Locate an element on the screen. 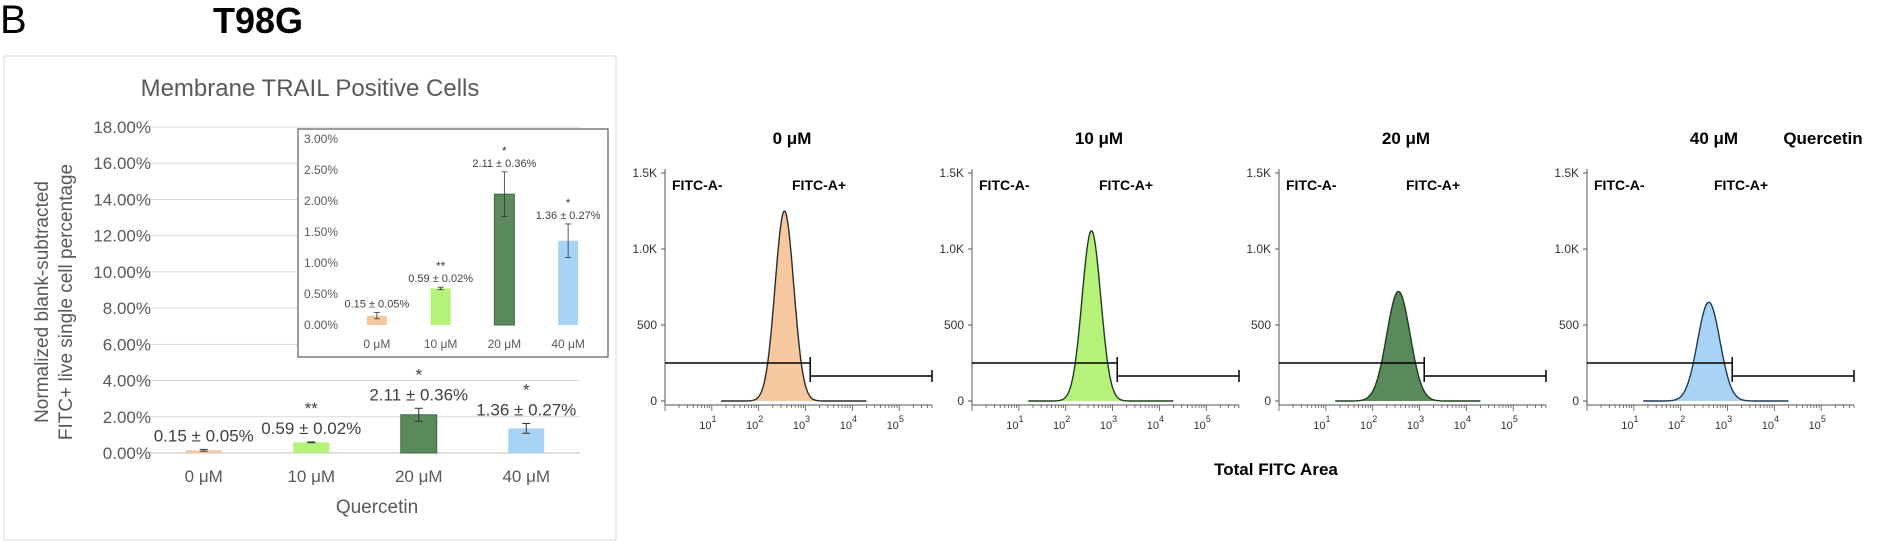 The width and height of the screenshot is (1899, 543). inset-significance-mark: ** is located at coordinates (441, 266).